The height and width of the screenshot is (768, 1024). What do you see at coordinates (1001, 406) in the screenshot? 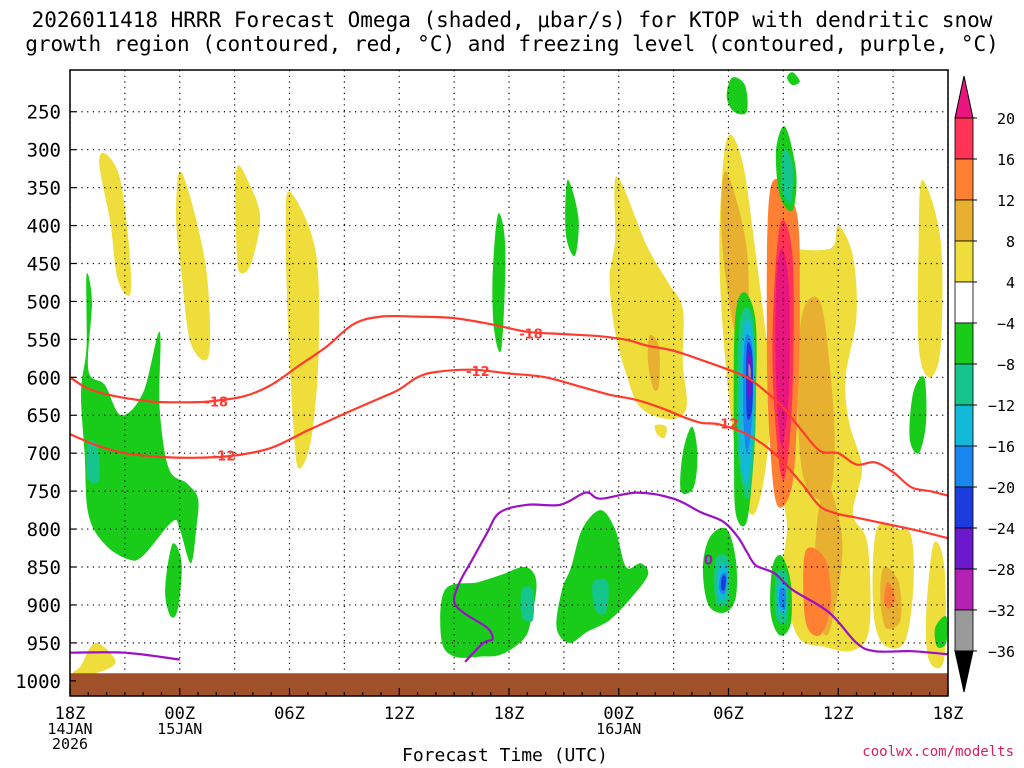
I see `colorbar-label: −12` at bounding box center [1001, 406].